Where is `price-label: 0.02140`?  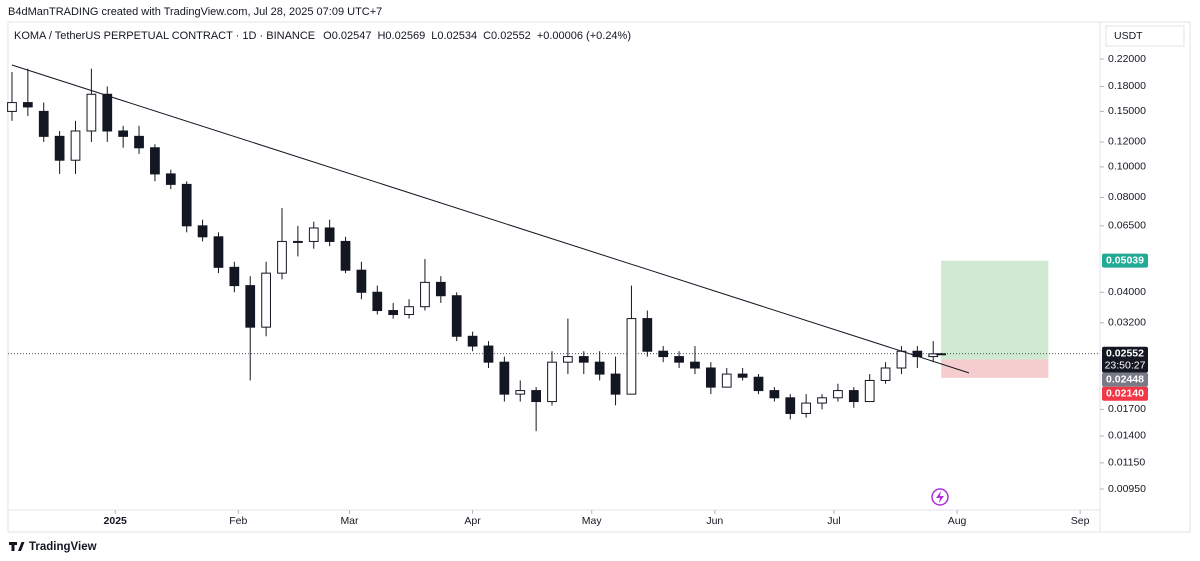
price-label: 0.02140 is located at coordinates (1125, 394).